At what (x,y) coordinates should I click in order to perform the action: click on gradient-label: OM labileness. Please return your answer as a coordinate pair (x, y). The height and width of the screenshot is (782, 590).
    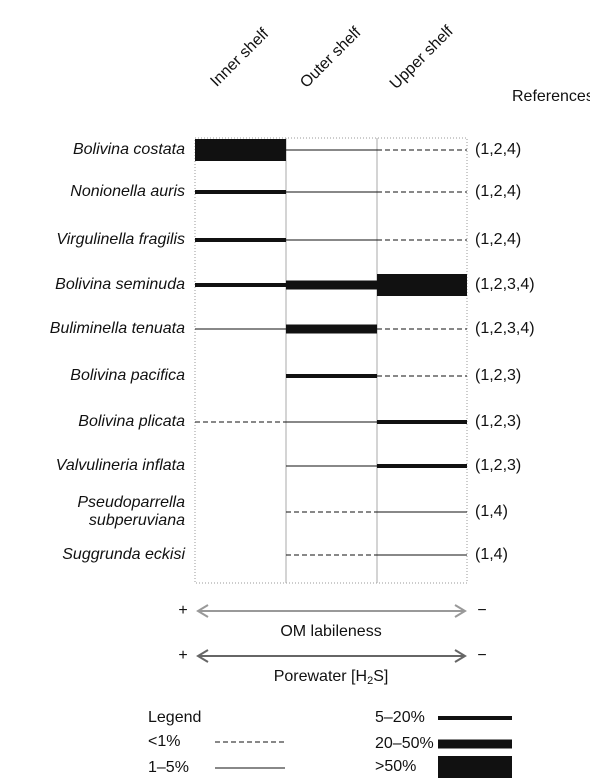
    Looking at the image, I should click on (330, 631).